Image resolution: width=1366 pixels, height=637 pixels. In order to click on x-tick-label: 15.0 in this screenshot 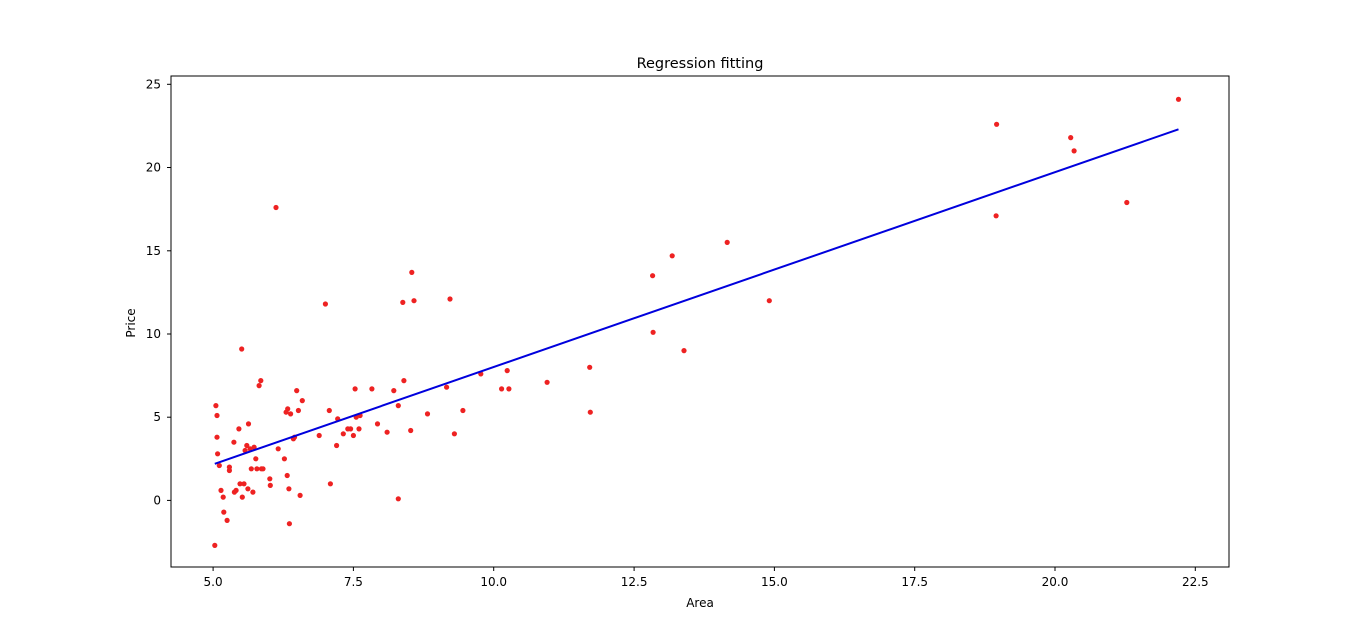, I will do `click(774, 582)`.